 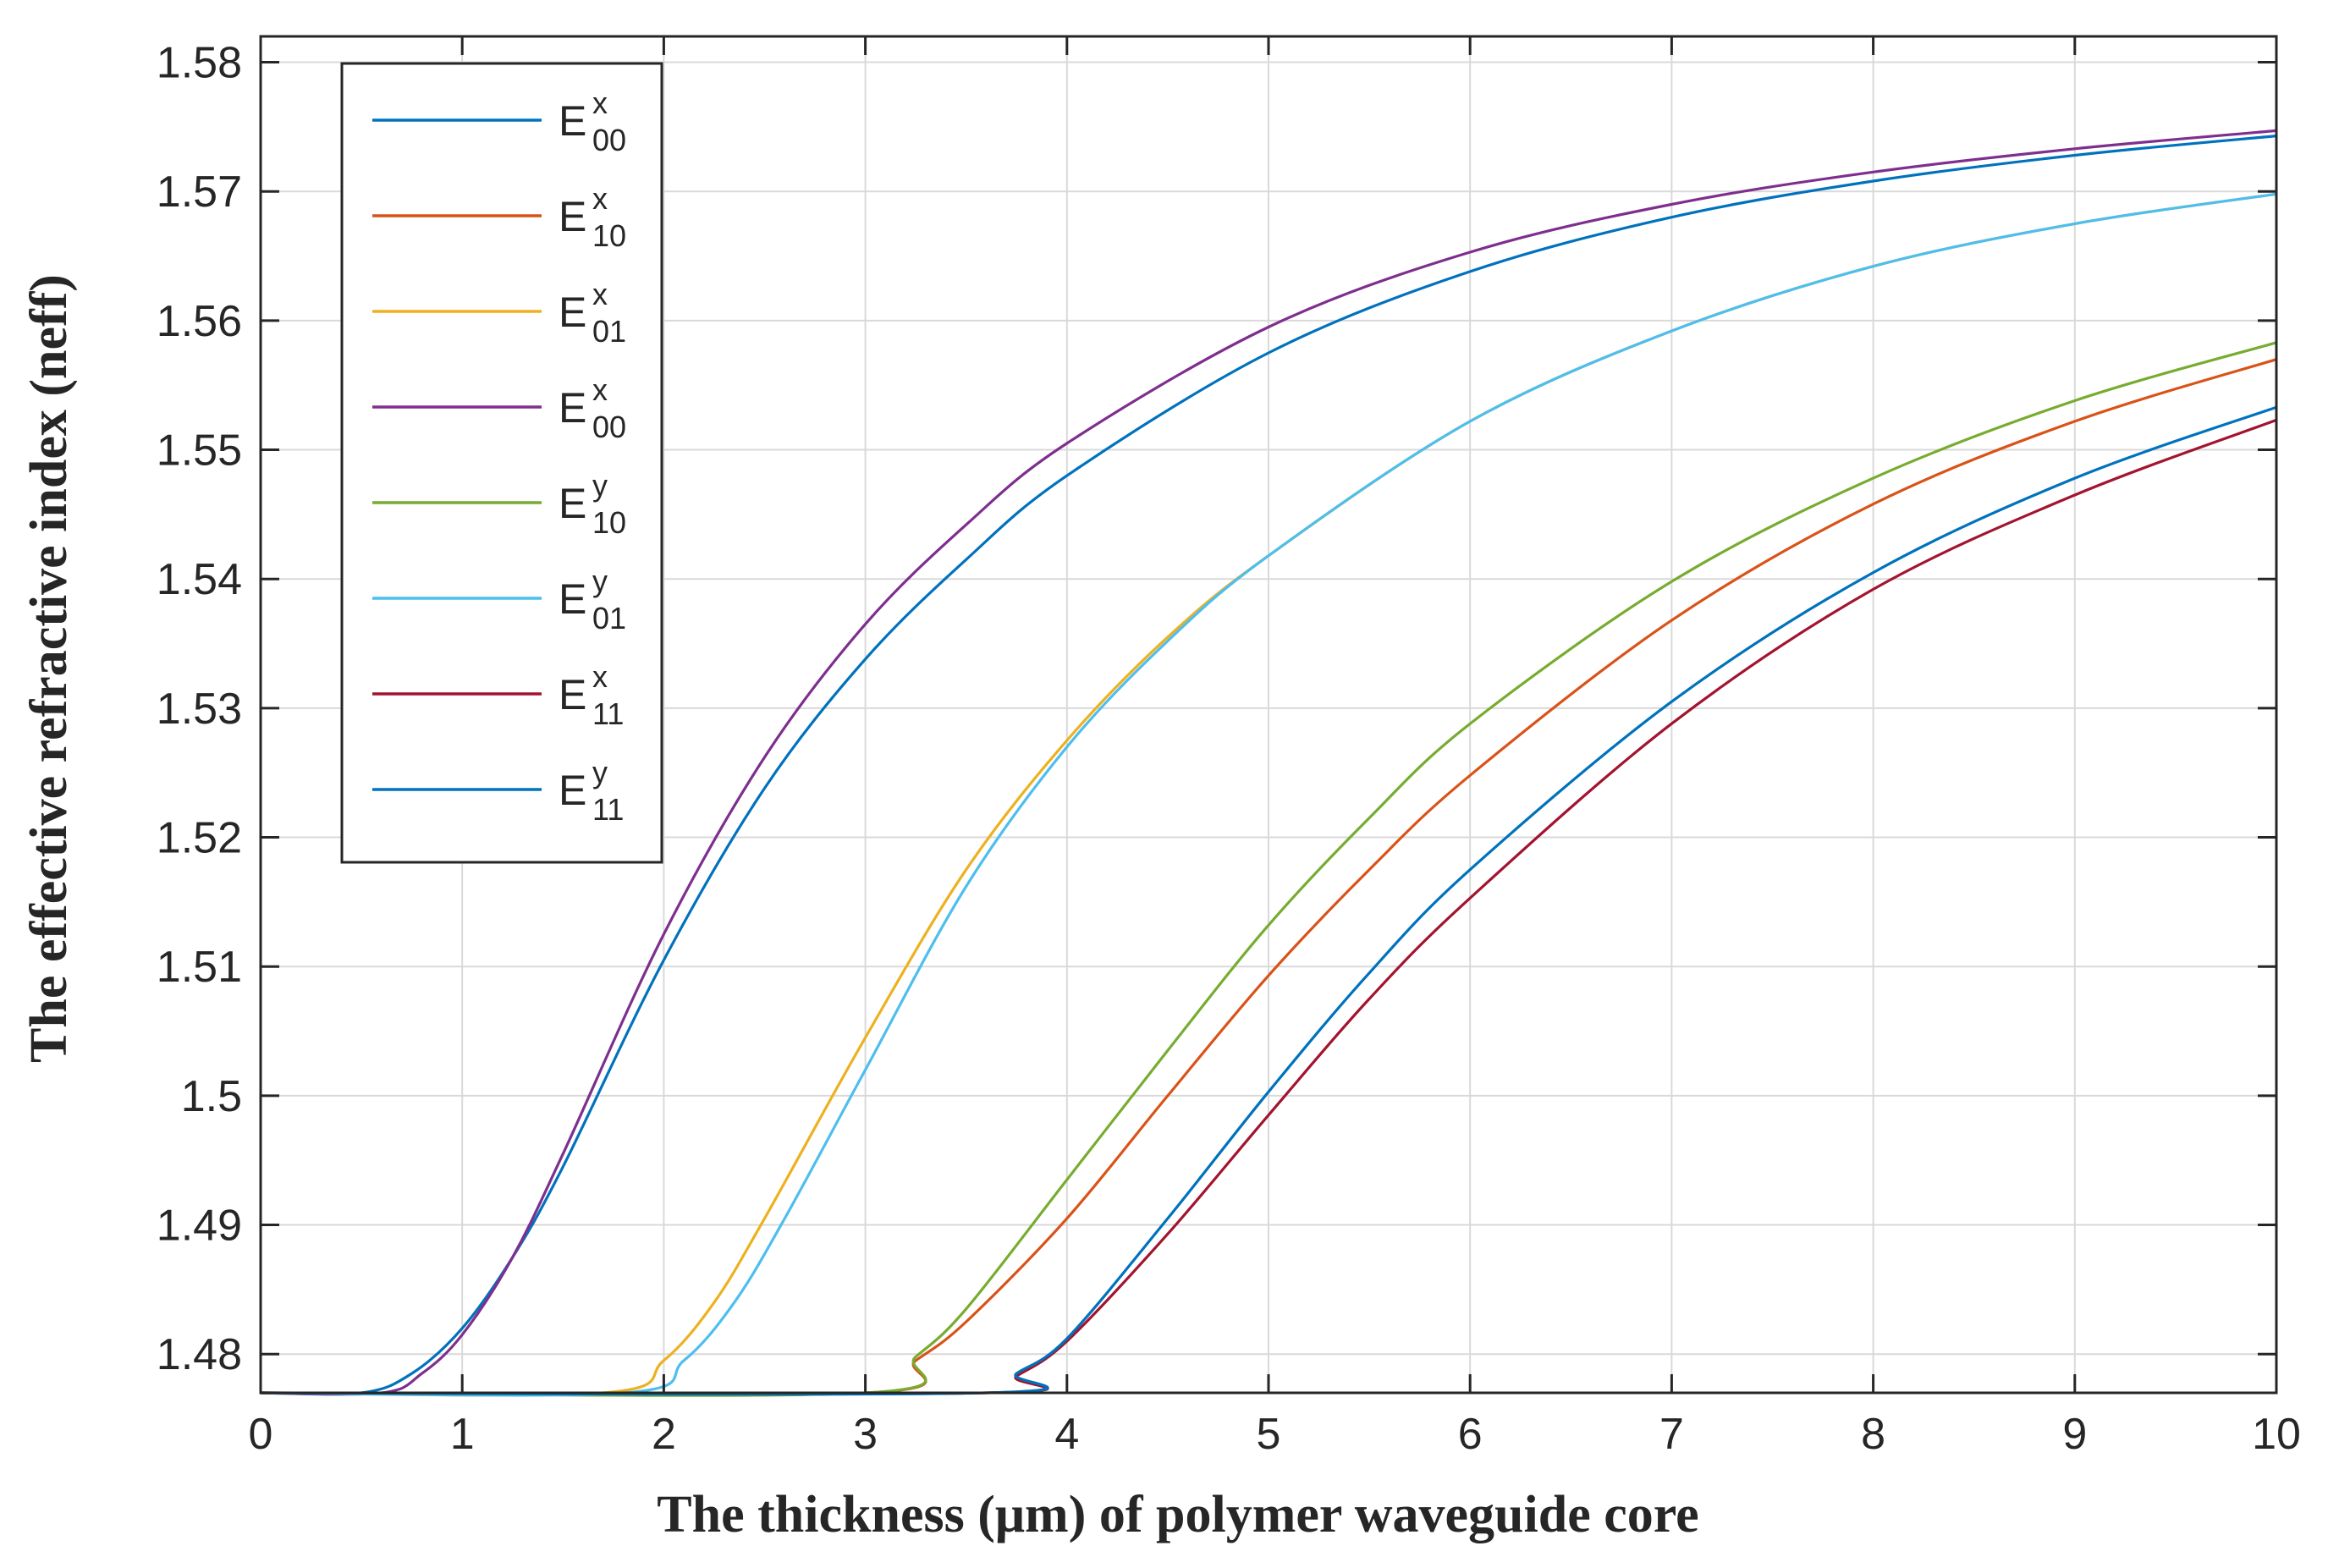 What do you see at coordinates (199, 967) in the screenshot?
I see `y-tick-label: 1.51` at bounding box center [199, 967].